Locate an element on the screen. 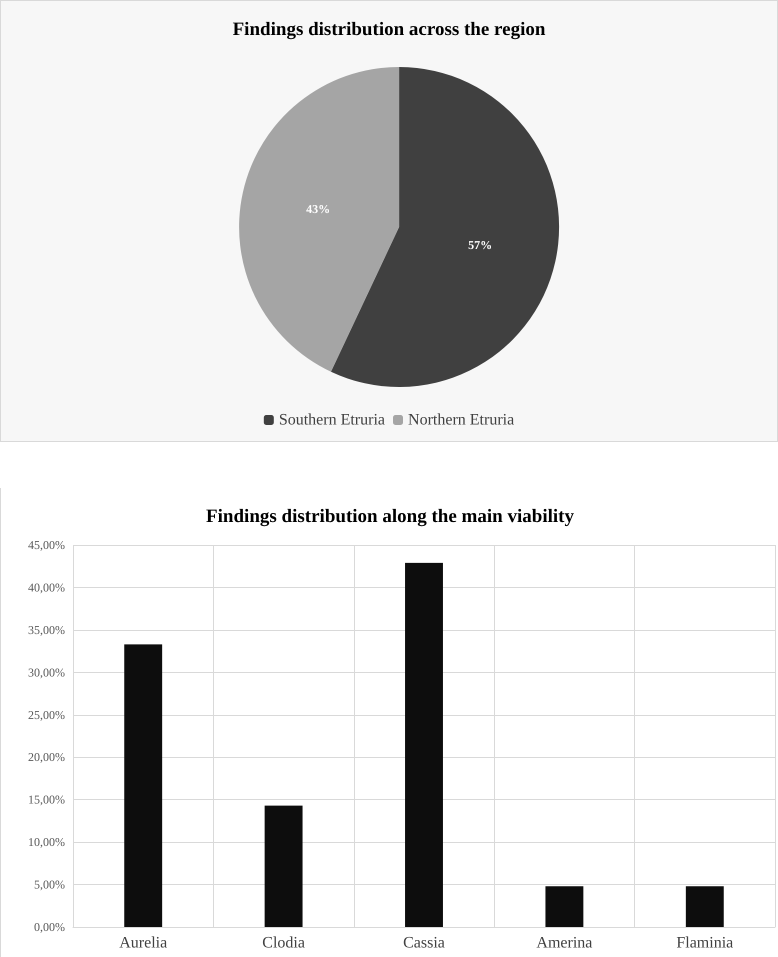 The height and width of the screenshot is (957, 778). y-tick-label: 25,00% is located at coordinates (46, 715).